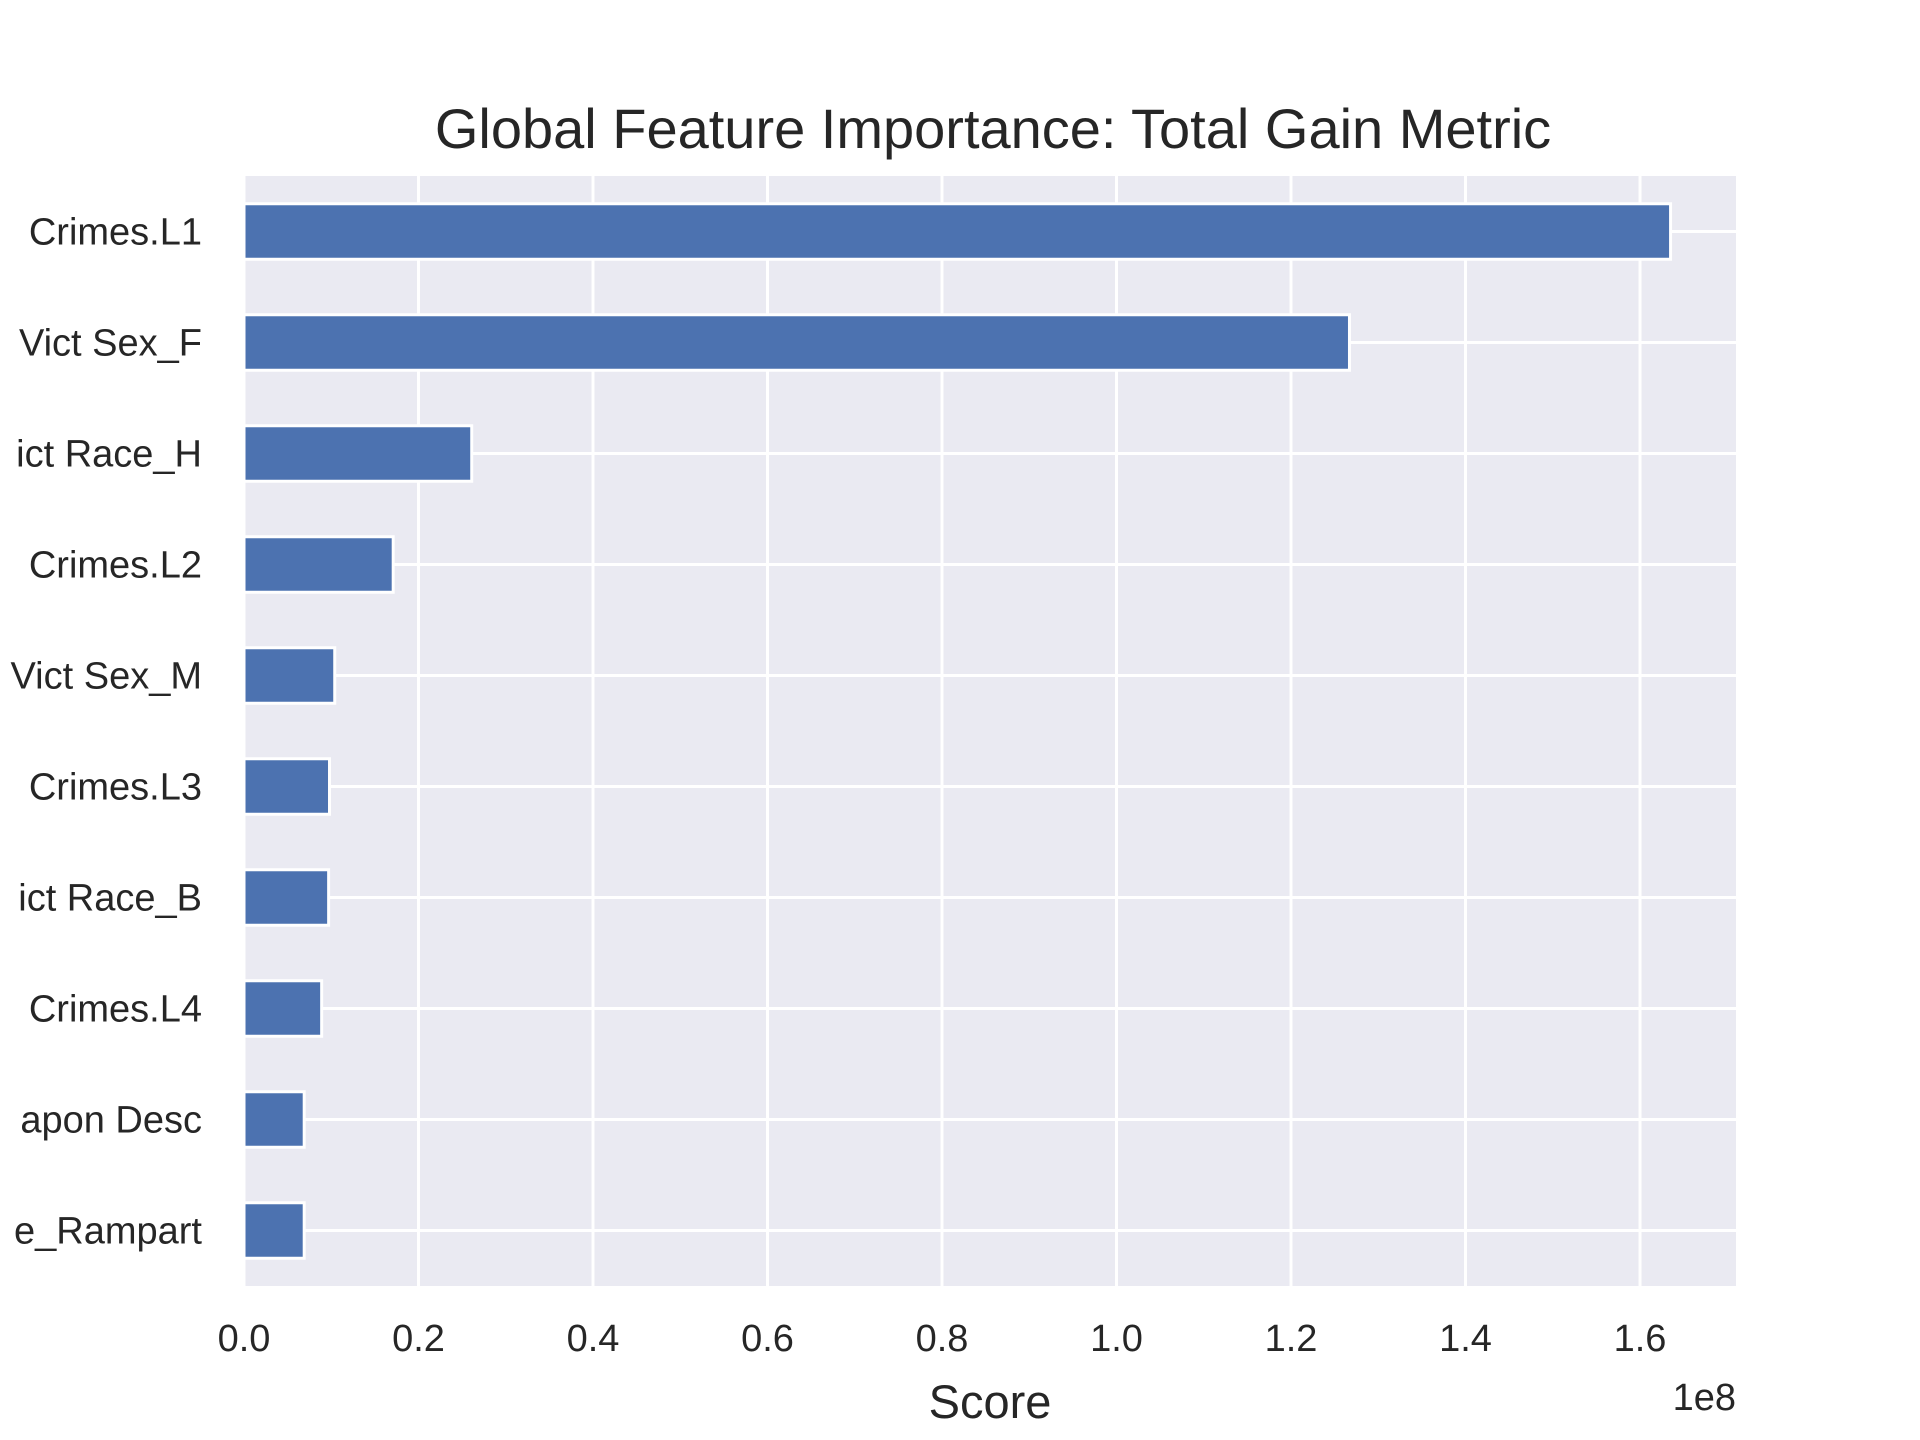 The width and height of the screenshot is (1920, 1440). Describe the element at coordinates (1465, 1339) in the screenshot. I see `x-tick-label: 1.4` at that location.